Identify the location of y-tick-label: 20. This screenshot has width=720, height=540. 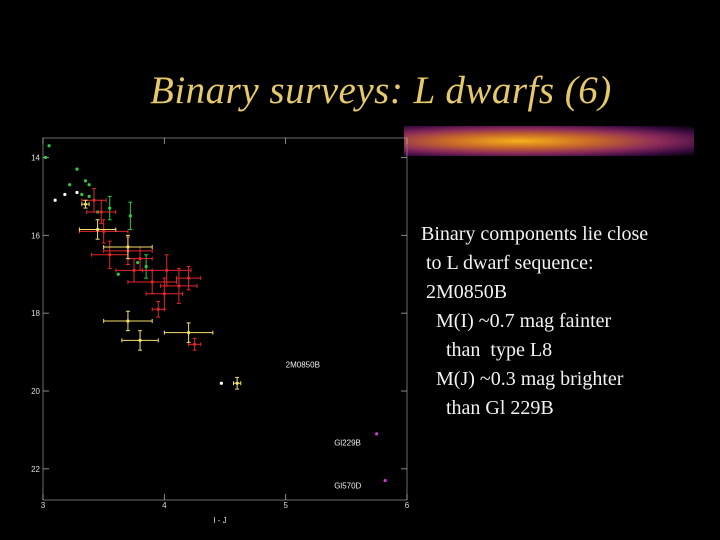
(35, 391).